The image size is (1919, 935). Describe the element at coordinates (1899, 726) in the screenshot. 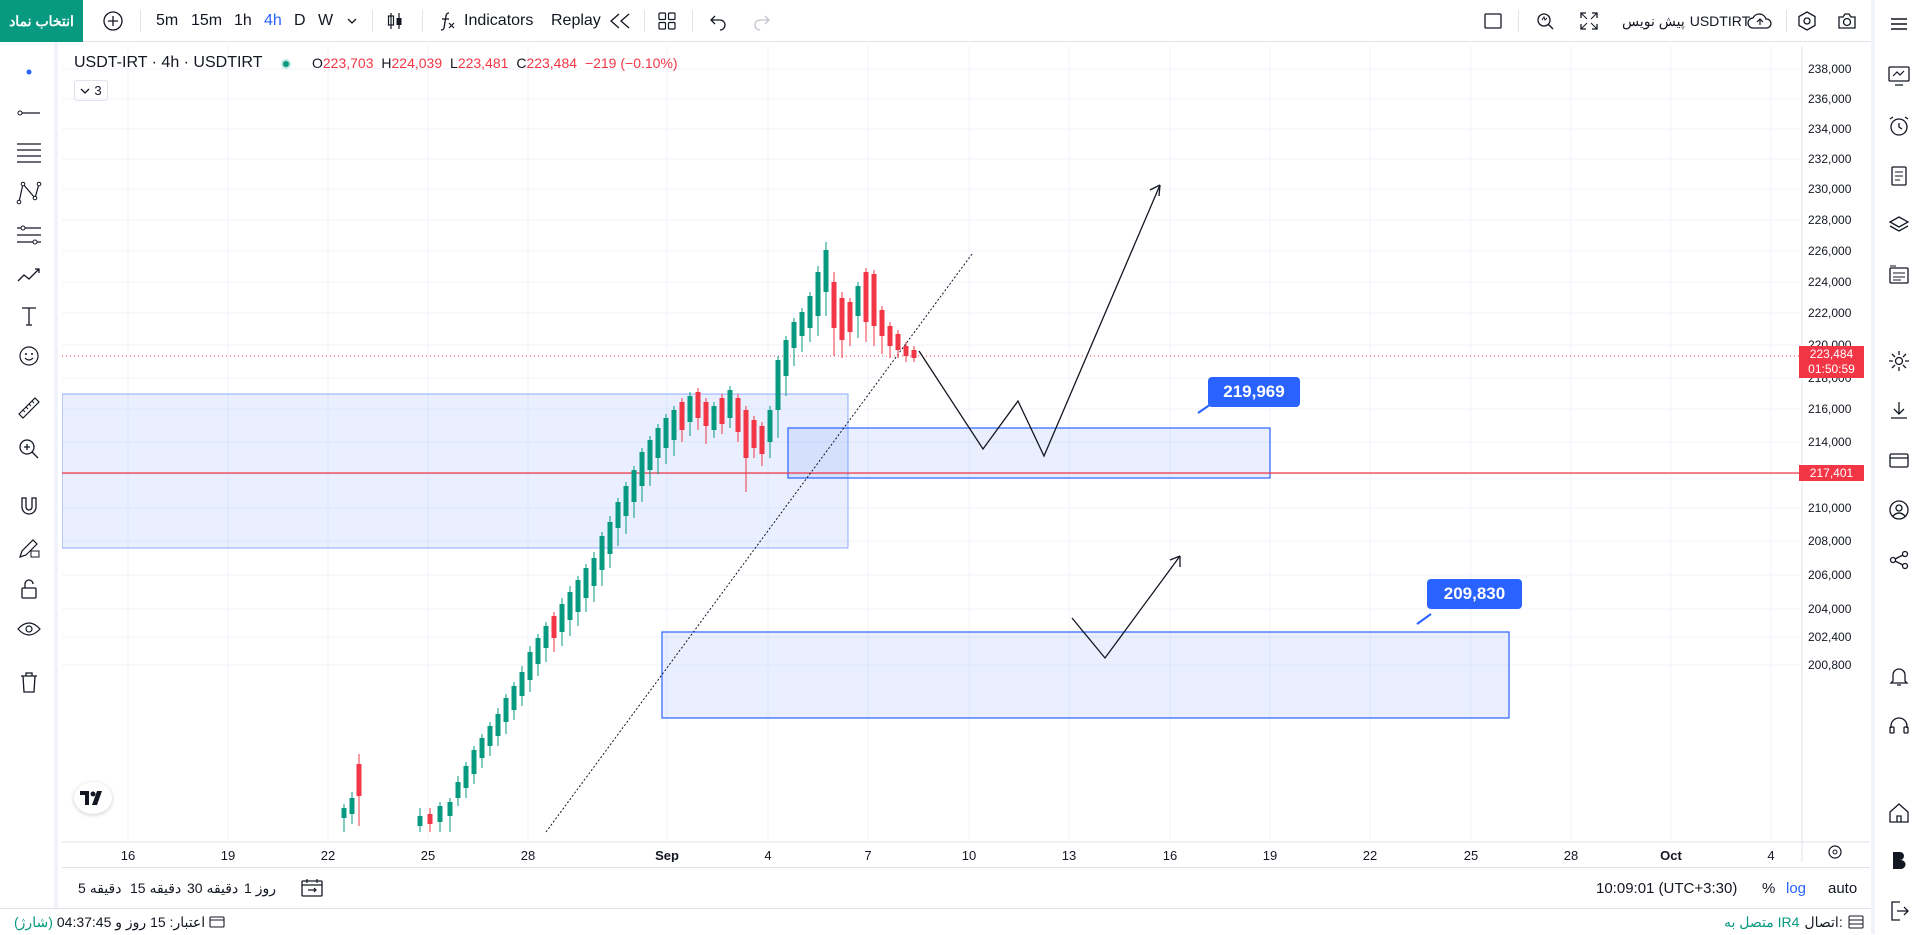

I see `support-button` at that location.